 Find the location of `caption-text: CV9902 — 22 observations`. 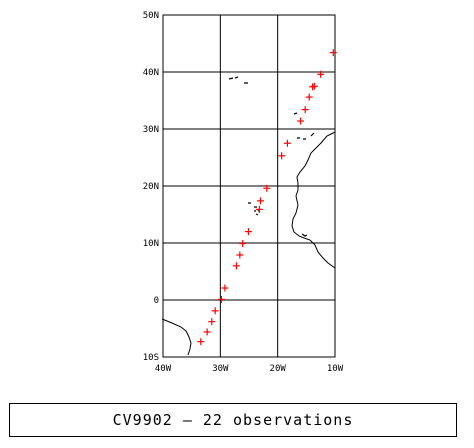

caption-text: CV9902 — 22 observations is located at coordinates (233, 420).